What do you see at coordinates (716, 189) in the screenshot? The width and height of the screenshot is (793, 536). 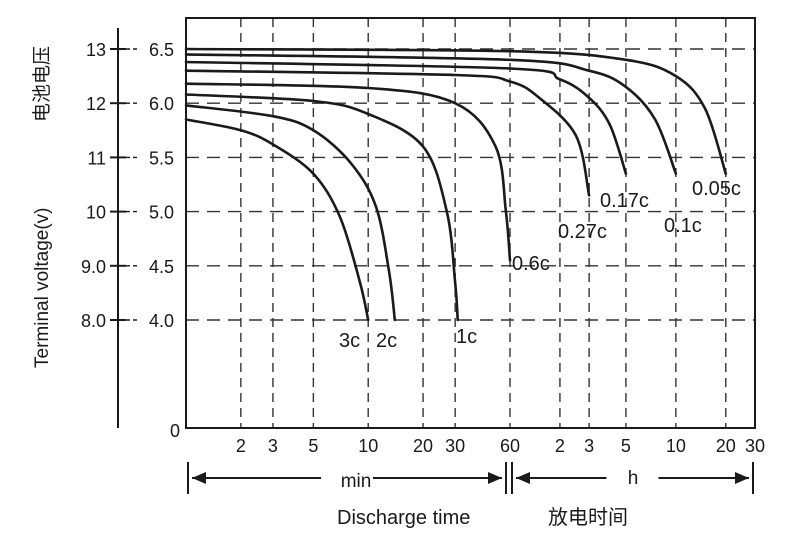 I see `series-label-0-05c: 0.05c` at bounding box center [716, 189].